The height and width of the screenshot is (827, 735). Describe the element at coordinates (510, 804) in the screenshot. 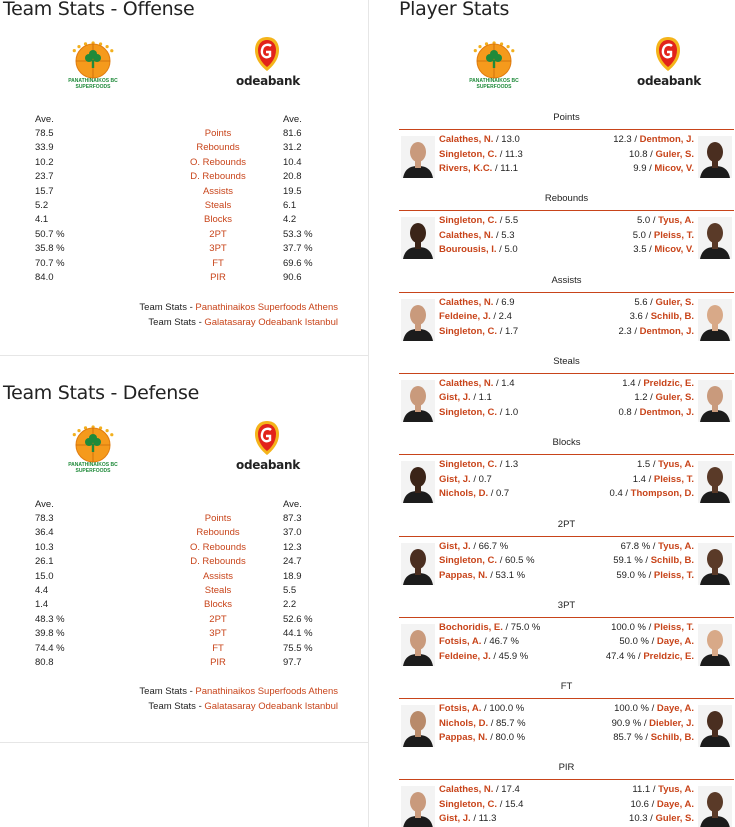

I see `player-value: / 15.4` at that location.